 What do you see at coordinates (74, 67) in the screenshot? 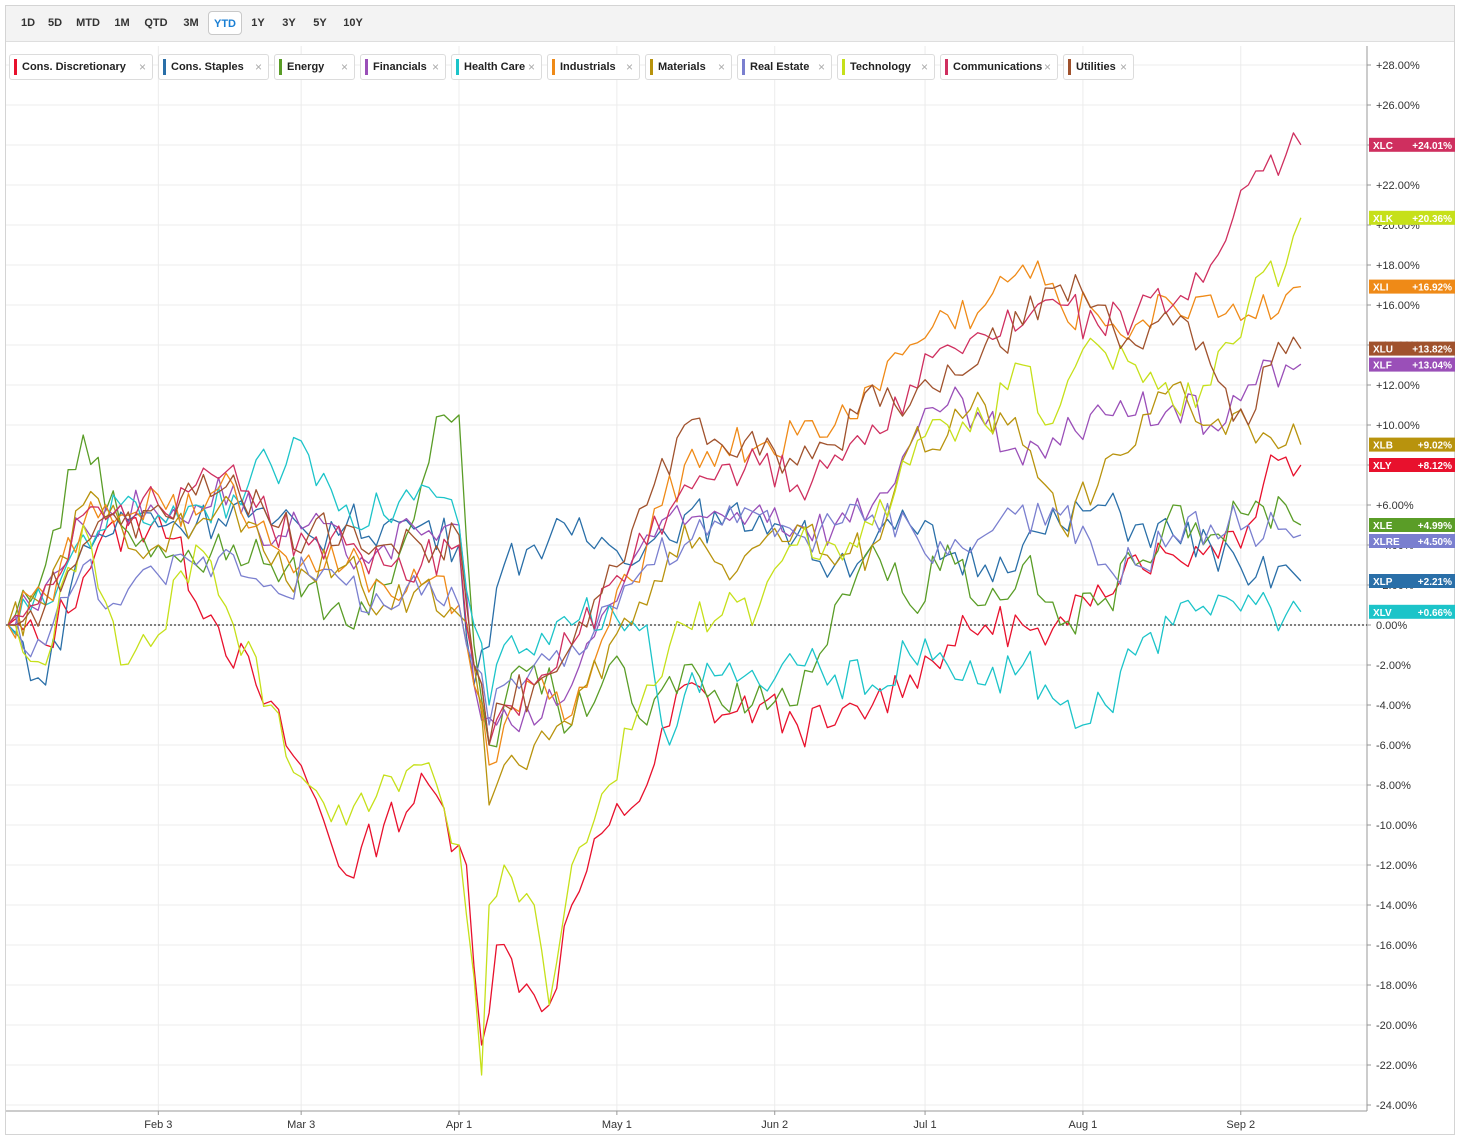
I see `legend-label: Cons. Discretionary` at bounding box center [74, 67].